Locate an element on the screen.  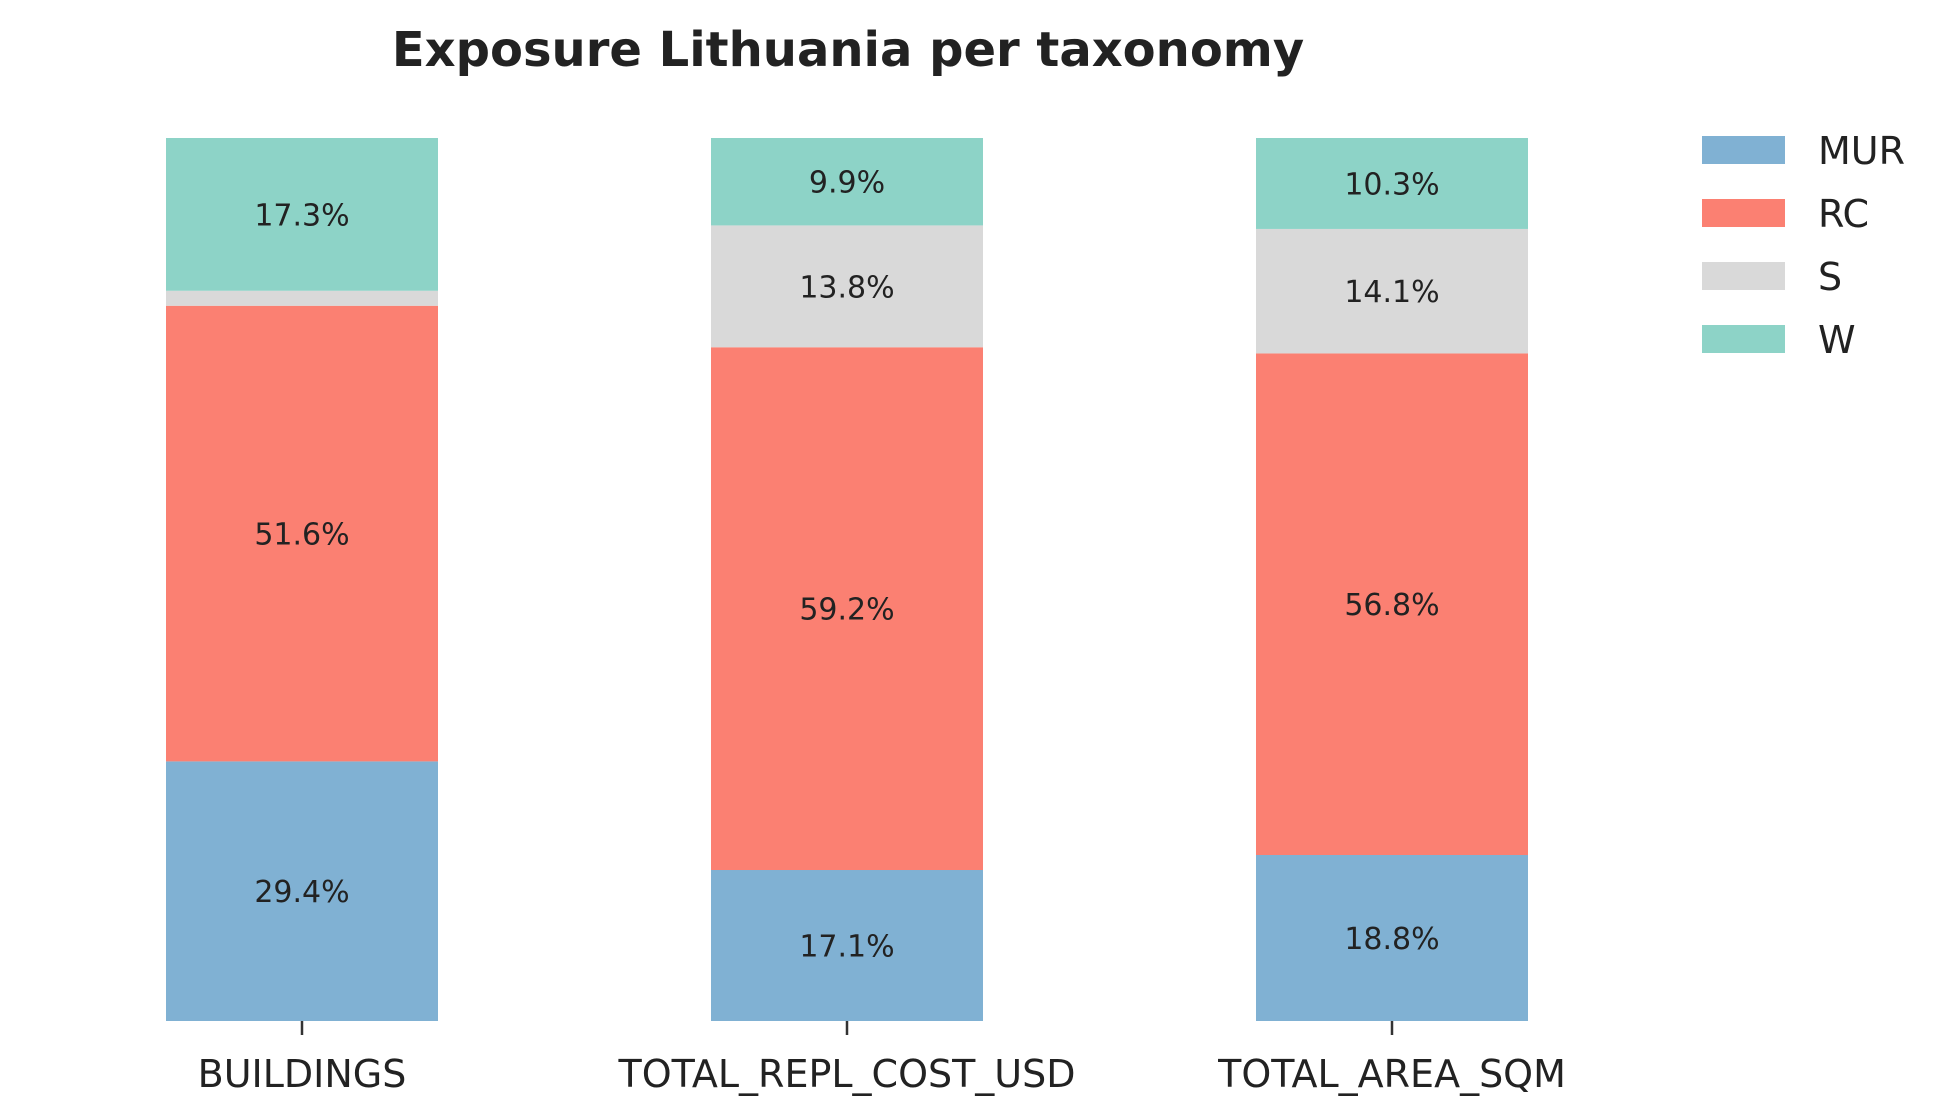
x-tick-label-buildings: BUILDINGS is located at coordinates (302, 1074).